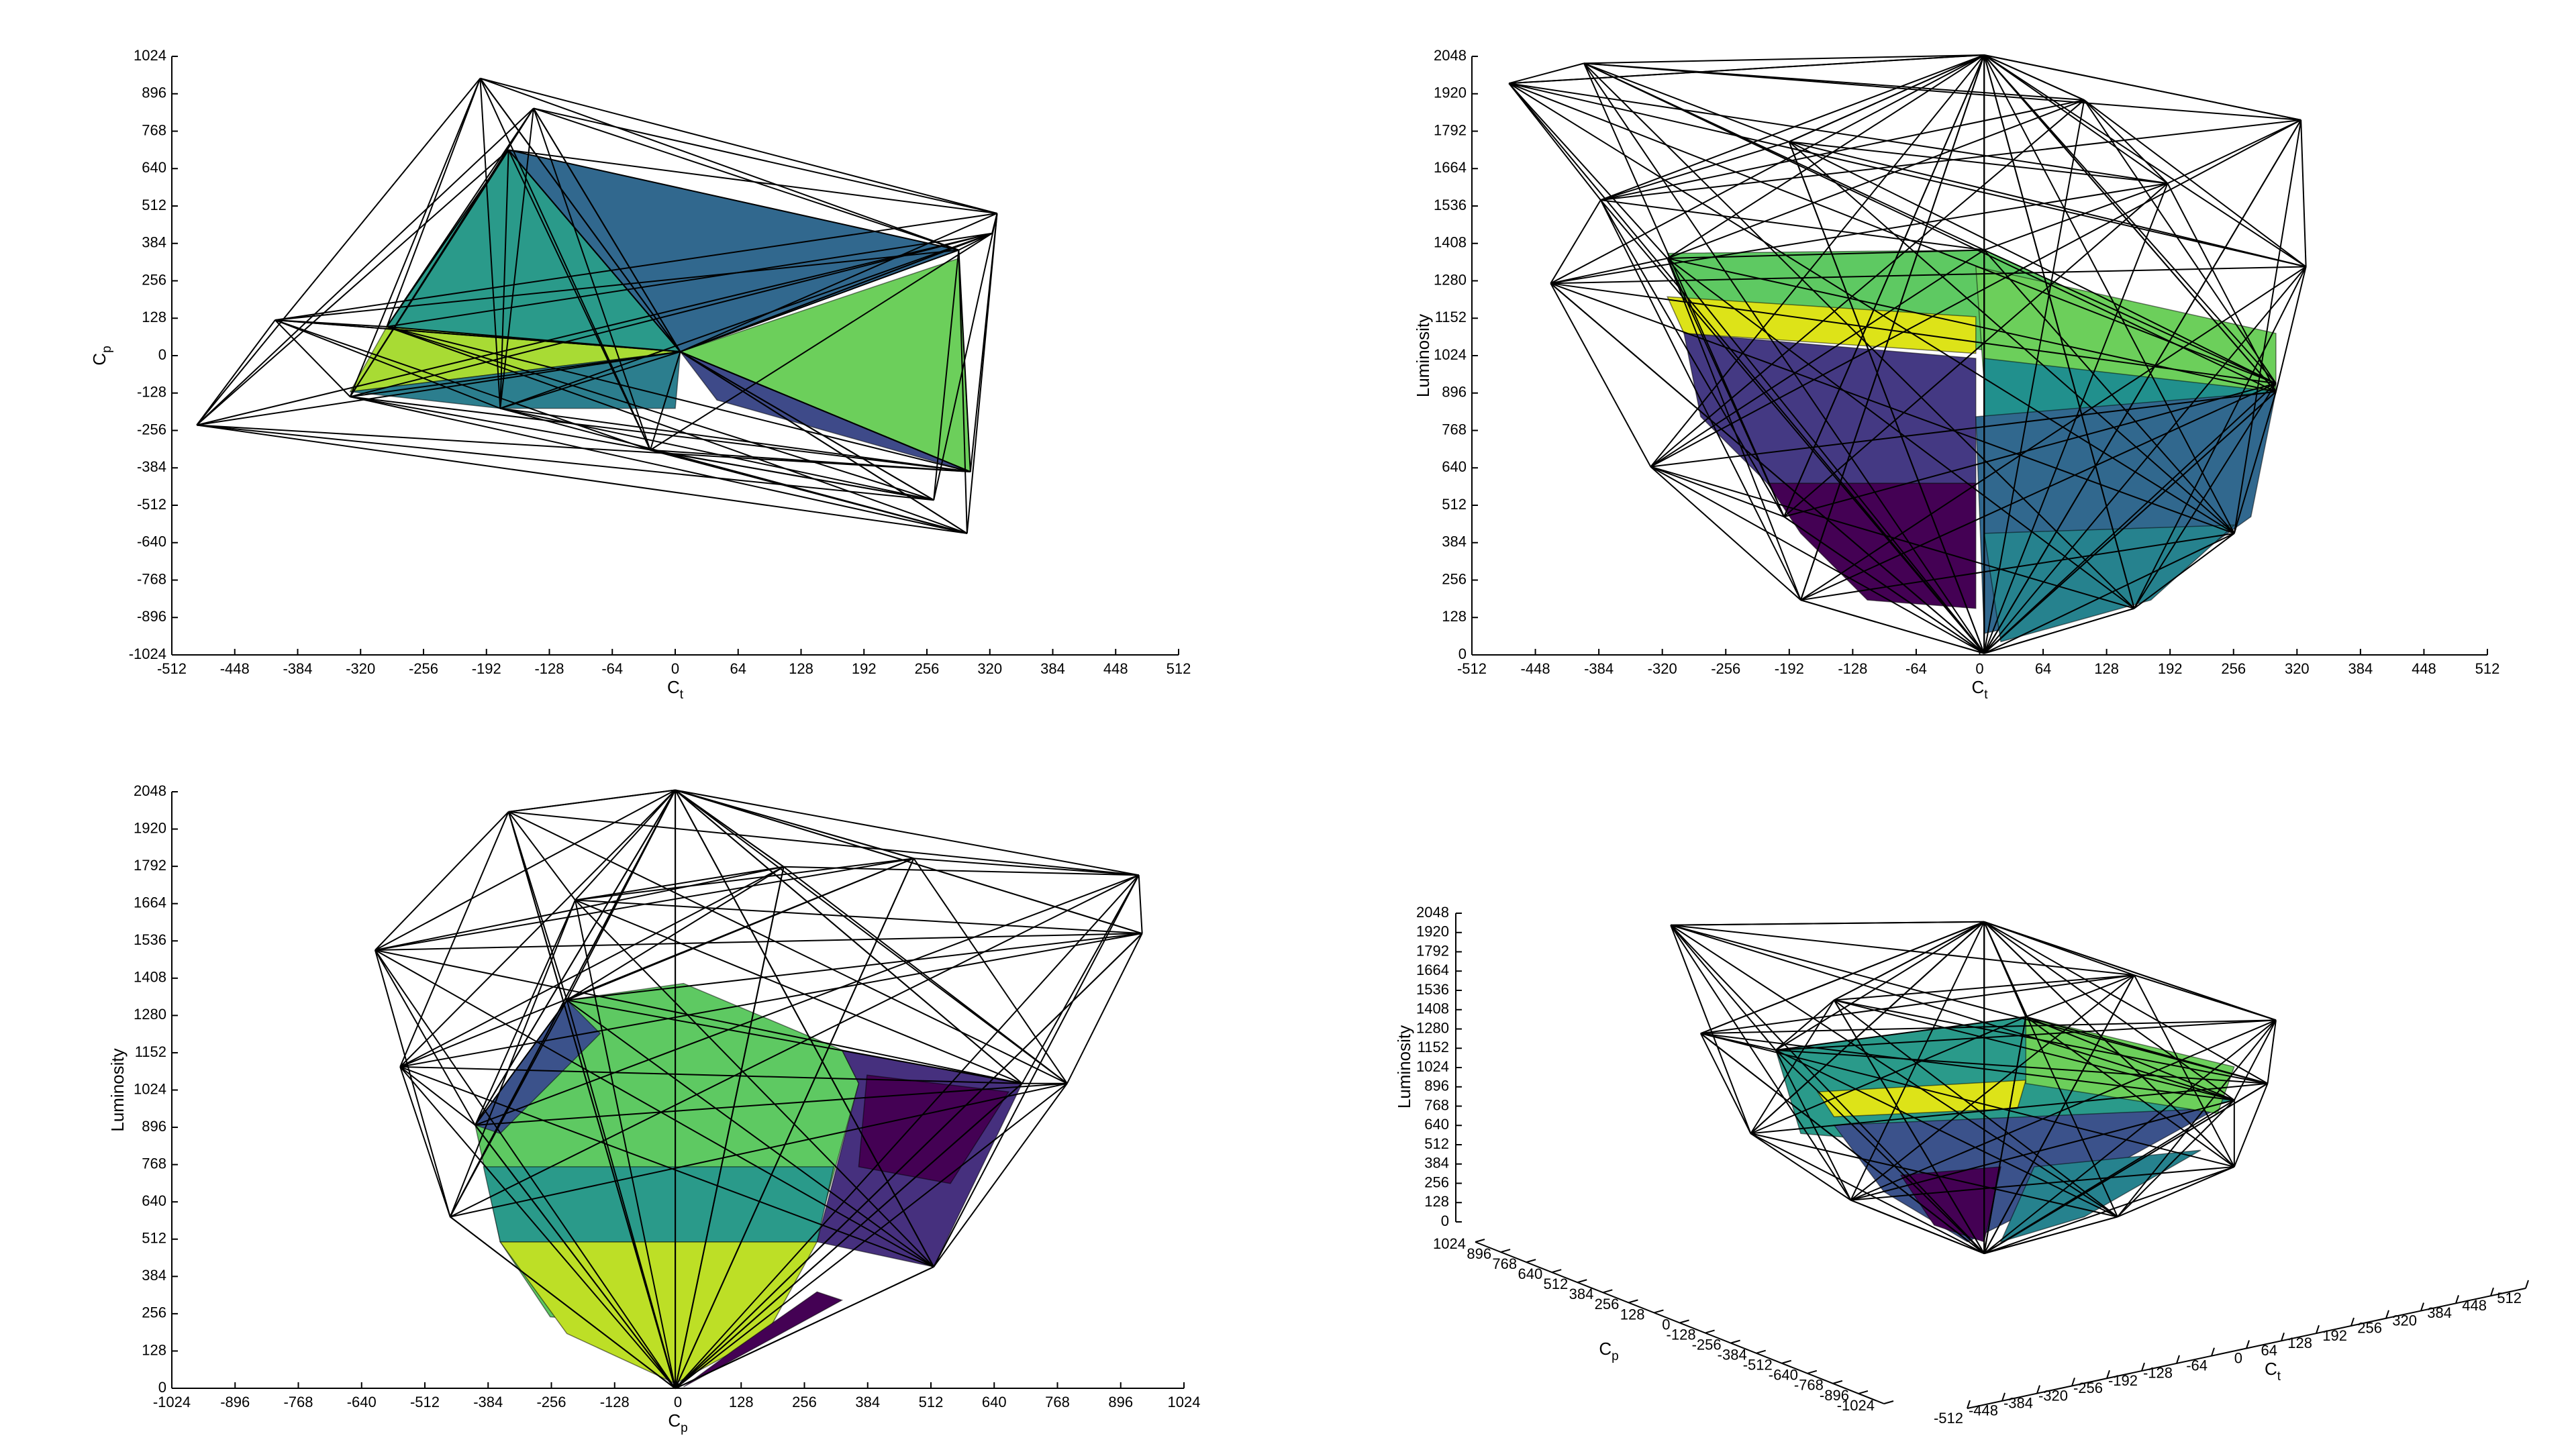  I want to click on z-tick-label: 0, so click(1445, 1220).